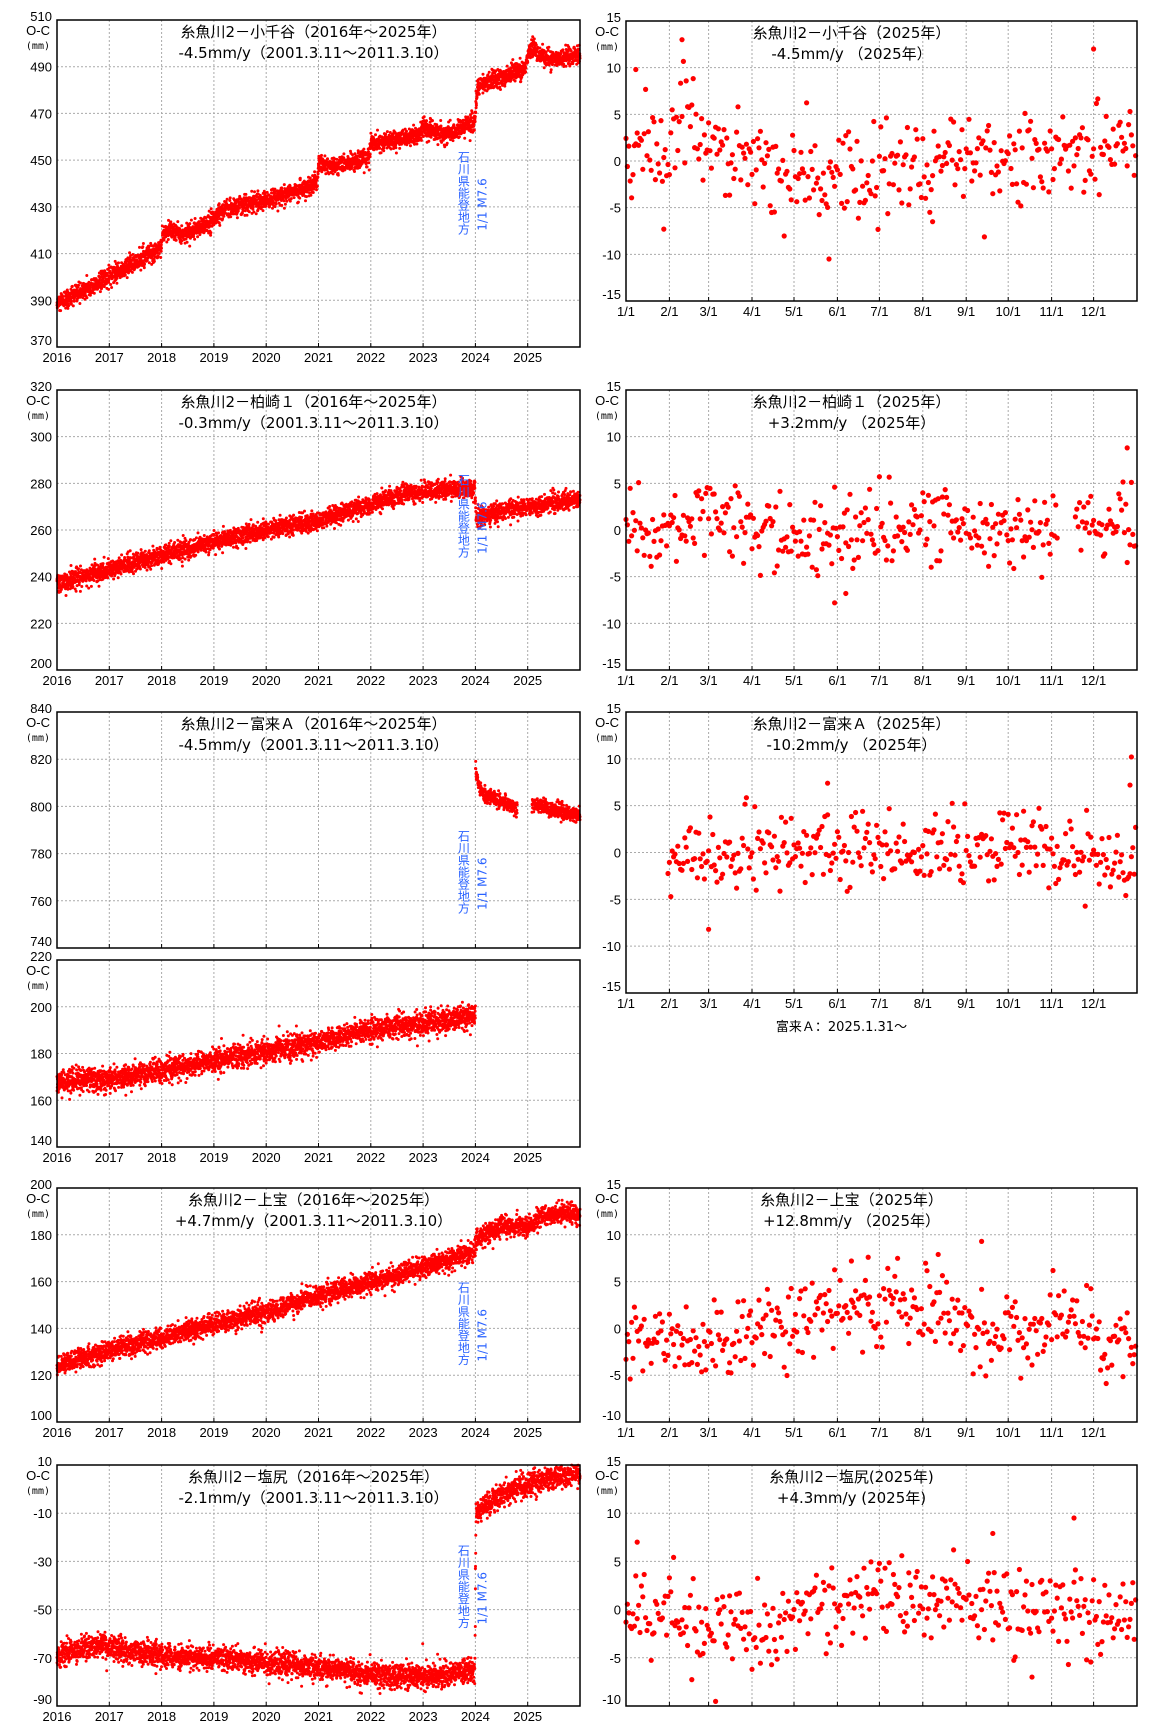 The width and height of the screenshot is (1171, 1736). What do you see at coordinates (851, 54) in the screenshot?
I see `chart-subtitle: -4.5mm/y （2025年）` at bounding box center [851, 54].